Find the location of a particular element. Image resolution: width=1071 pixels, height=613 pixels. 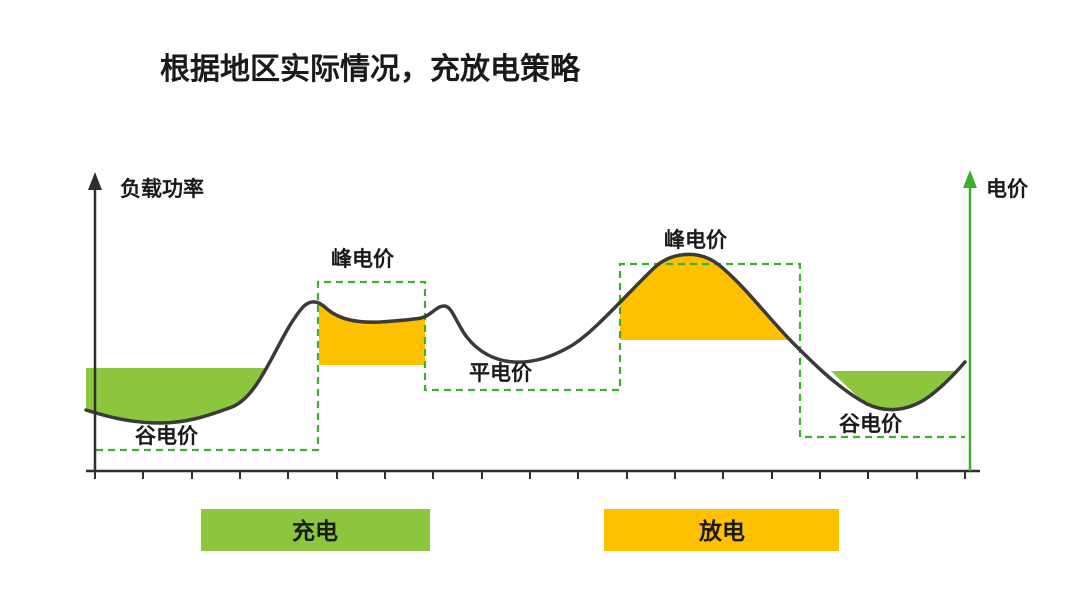

valley-price-label-right: 谷电价 is located at coordinates (871, 424).